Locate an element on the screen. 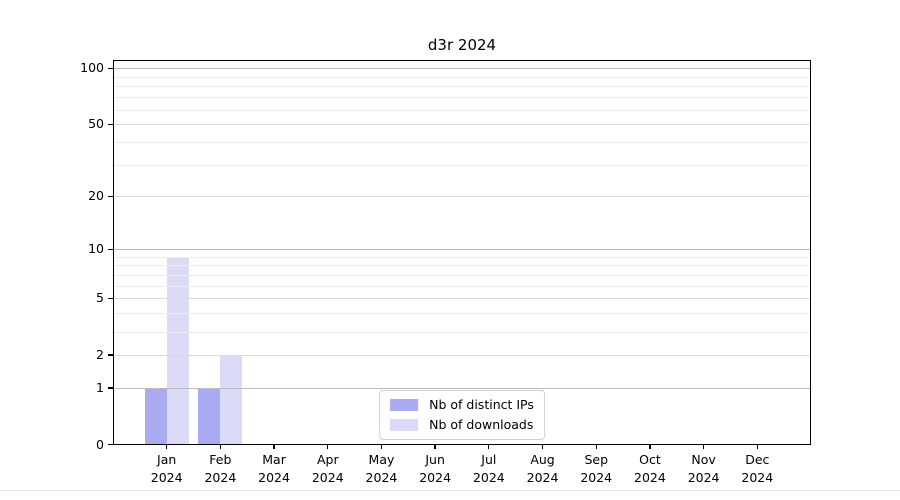 The width and height of the screenshot is (900, 500). legend-entry: Nb of downloads is located at coordinates (462, 424).